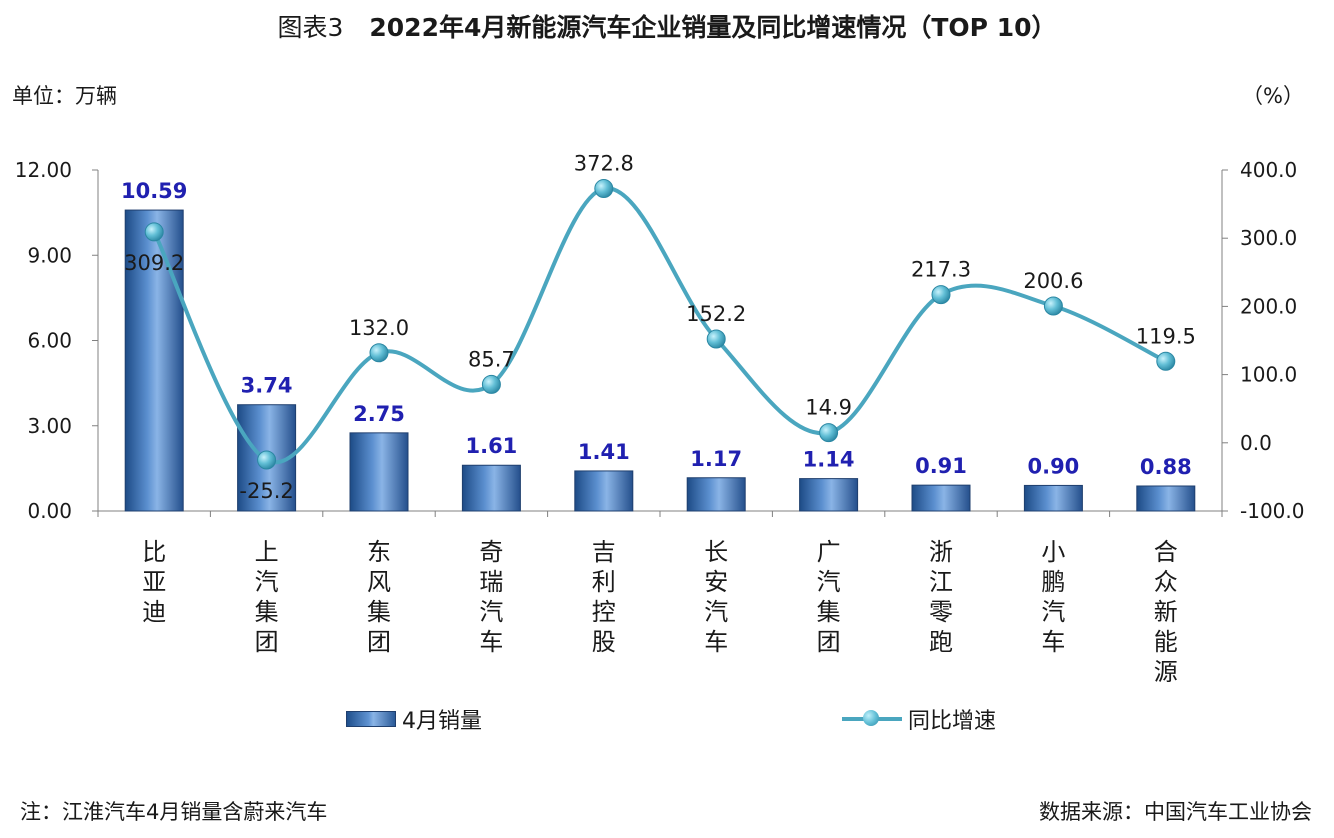 This screenshot has width=1334, height=838. What do you see at coordinates (1053, 466) in the screenshot?
I see `sales-value-label: 0.90` at bounding box center [1053, 466].